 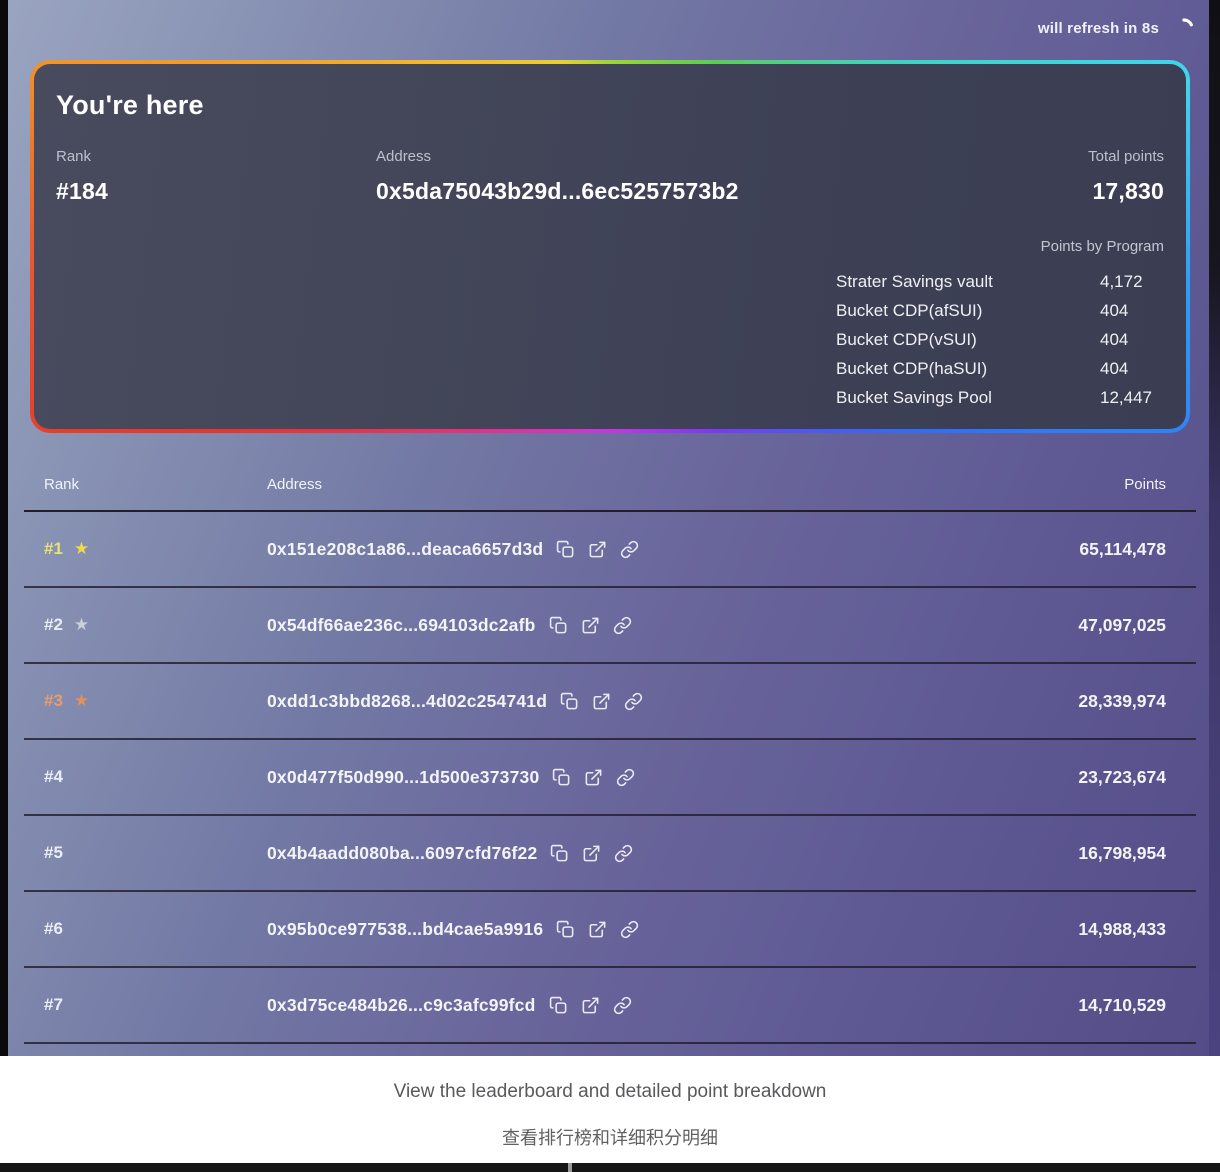 I want to click on rank-label: Rank, so click(x=74, y=156).